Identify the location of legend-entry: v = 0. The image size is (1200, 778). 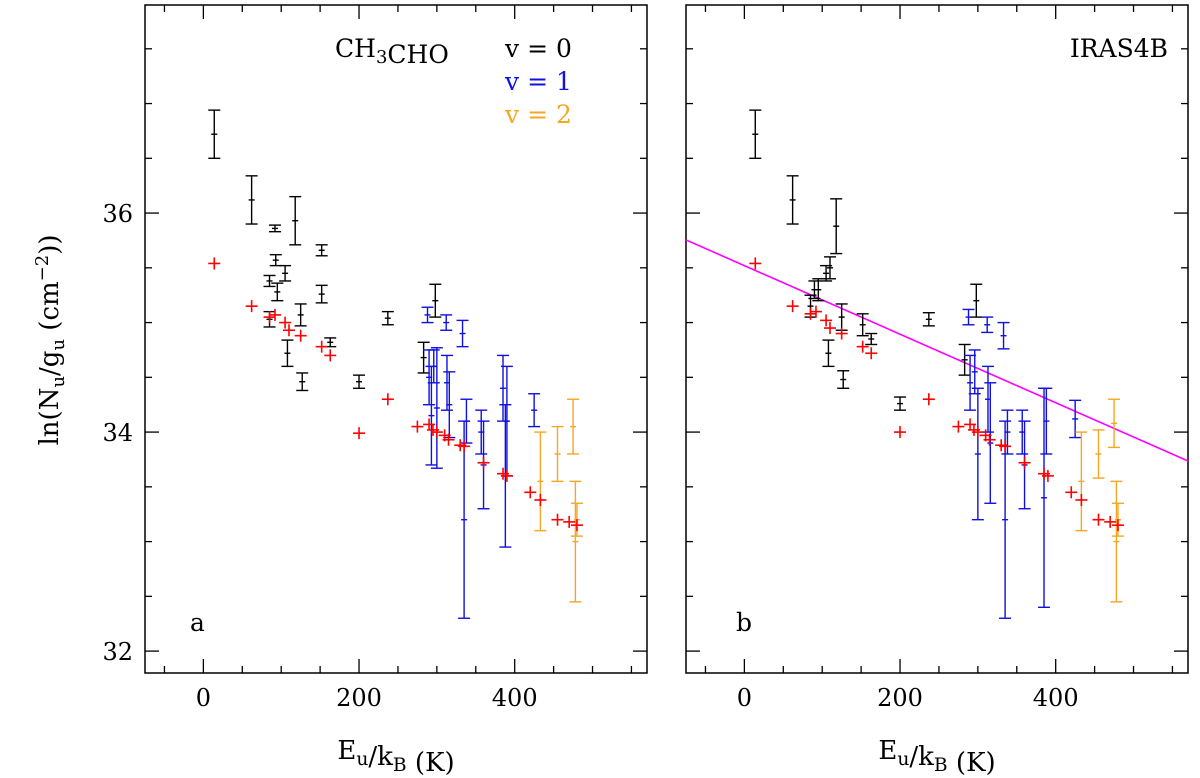
(538, 48).